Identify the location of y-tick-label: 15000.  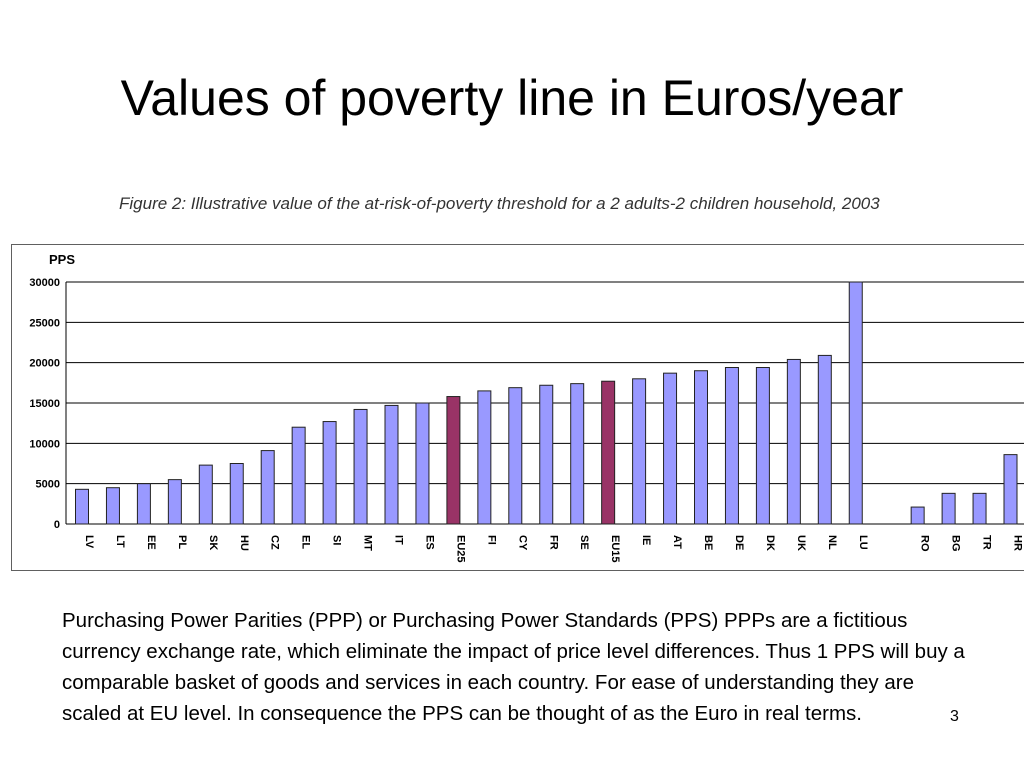
(44, 404).